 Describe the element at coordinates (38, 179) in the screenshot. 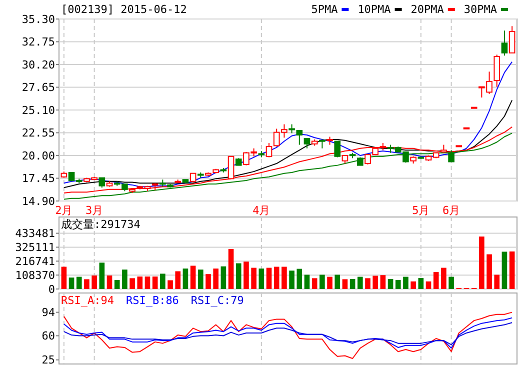

I see `y-tick-label: 17.45` at that location.